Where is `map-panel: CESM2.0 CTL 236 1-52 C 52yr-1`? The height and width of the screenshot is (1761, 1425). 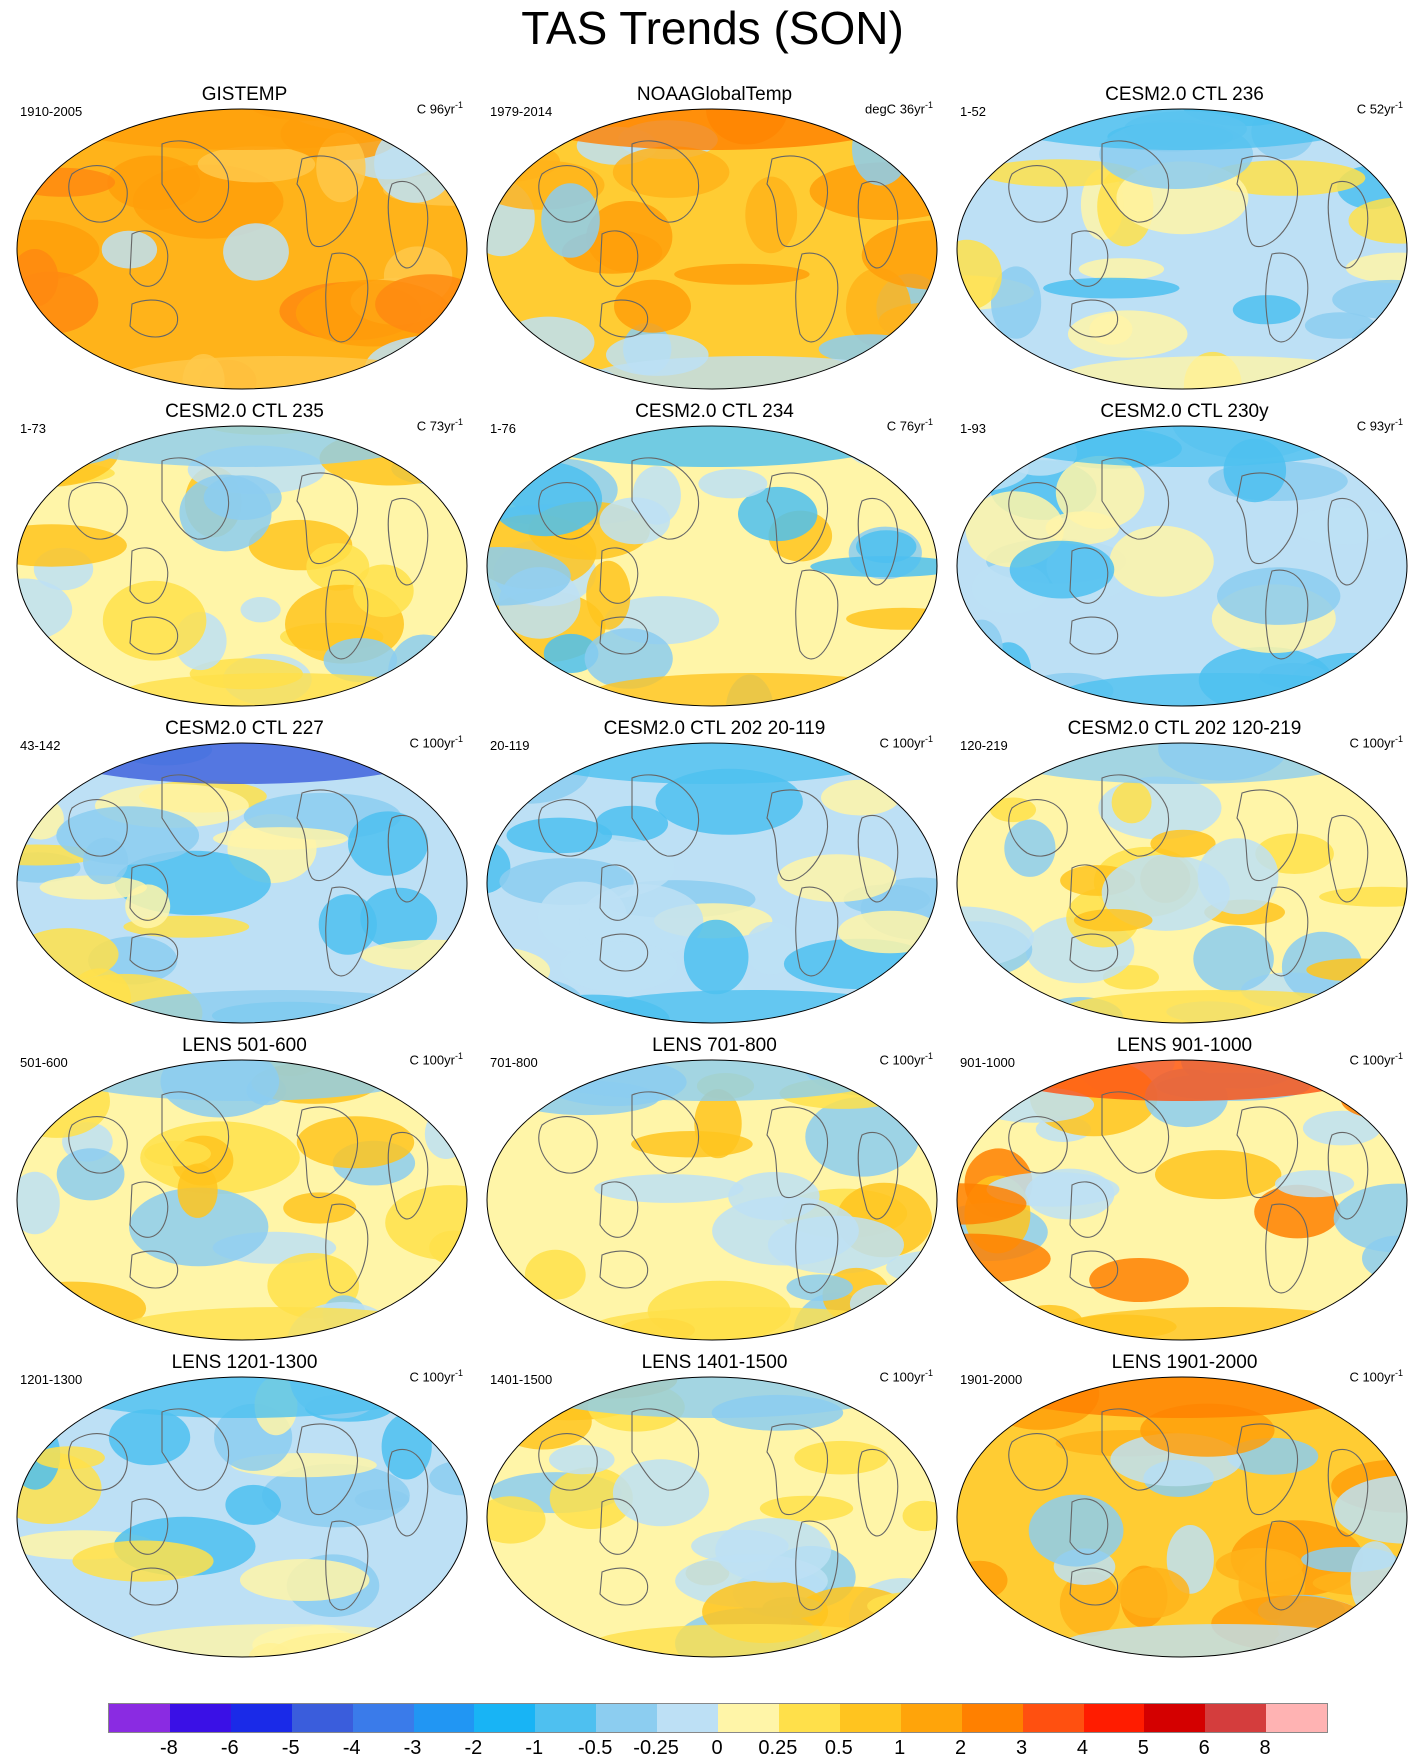
map-panel: CESM2.0 CTL 236 1-52 C 52yr-1 is located at coordinates (1184, 240).